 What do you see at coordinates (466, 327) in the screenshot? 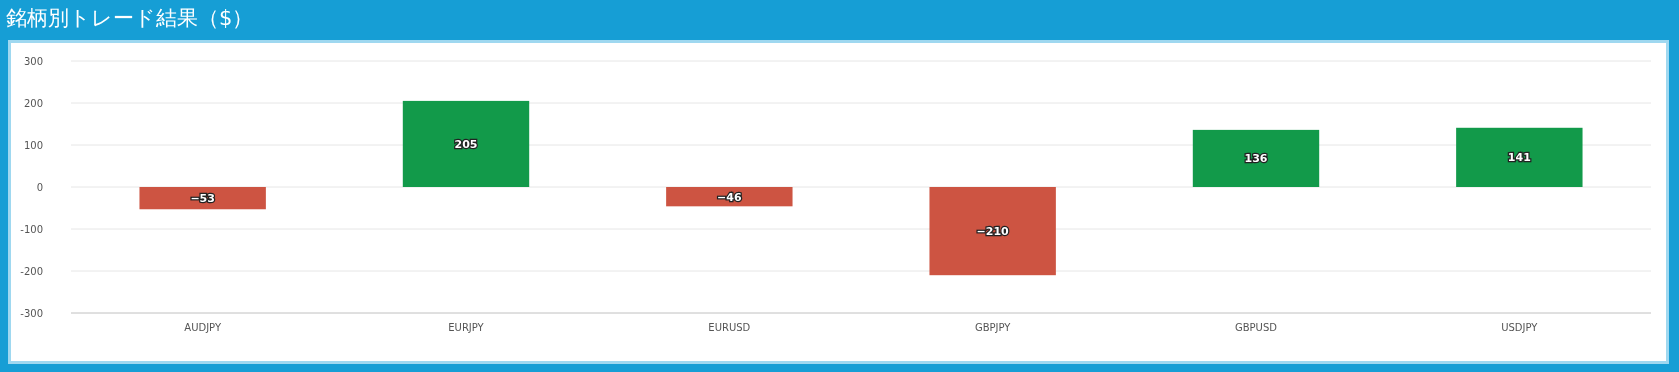
I see `x-tick-label: EURJPY` at bounding box center [466, 327].